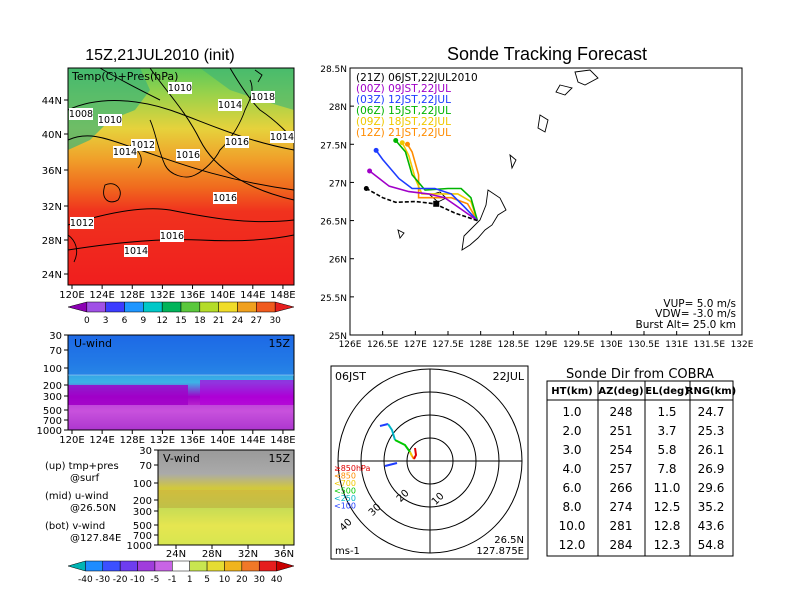 The height and width of the screenshot is (612, 792). What do you see at coordinates (711, 391) in the screenshot?
I see `table-header: RNG(km)` at bounding box center [711, 391].